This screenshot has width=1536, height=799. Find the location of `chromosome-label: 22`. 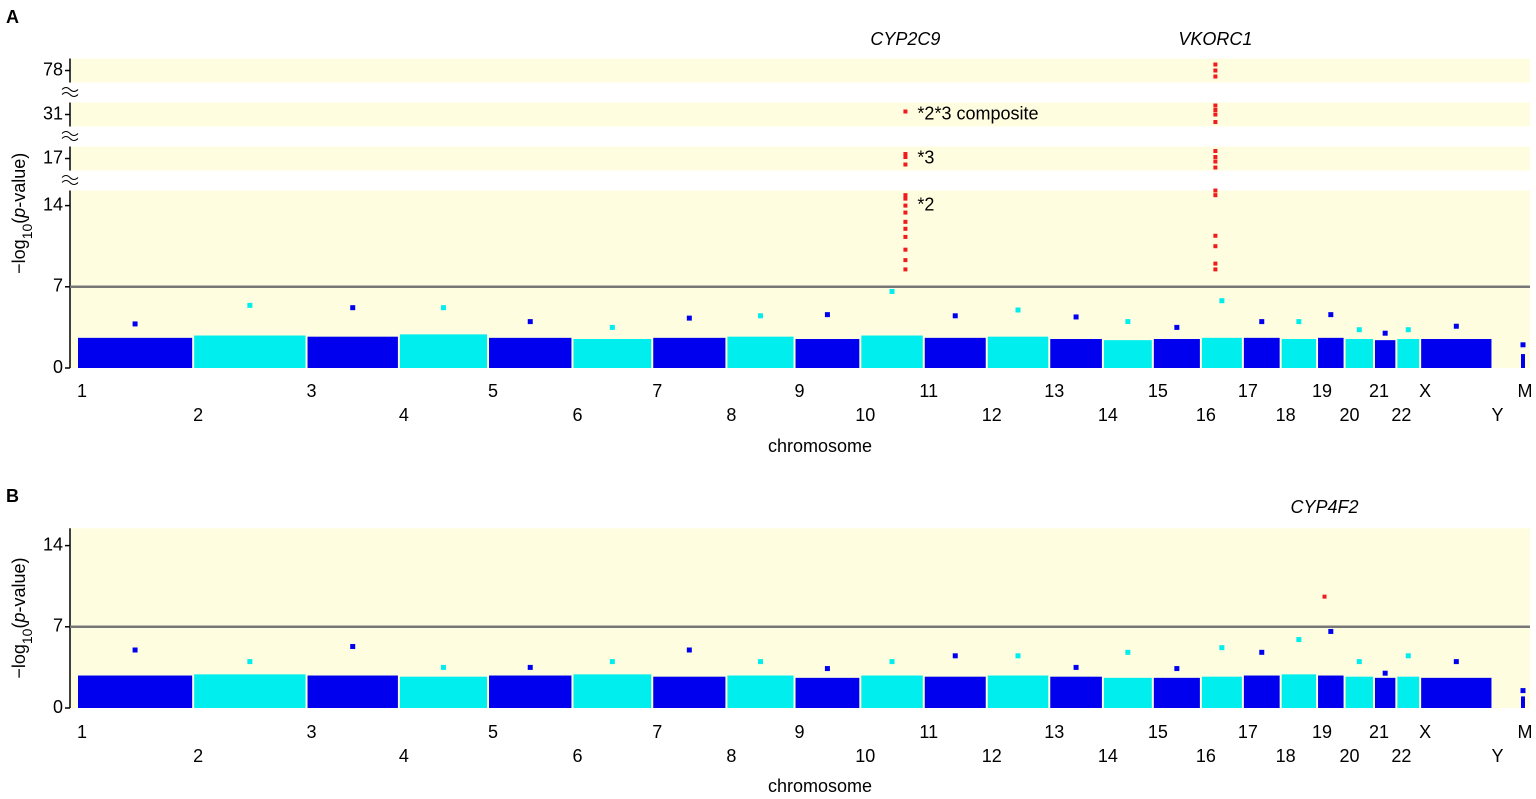

chromosome-label: 22 is located at coordinates (1401, 756).